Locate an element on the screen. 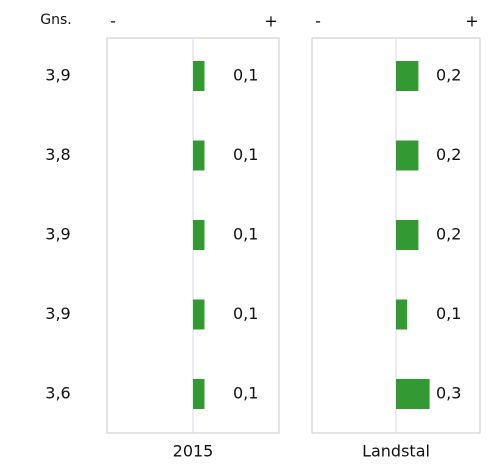 The image size is (491, 465). row-label: 3,8 is located at coordinates (57, 154).